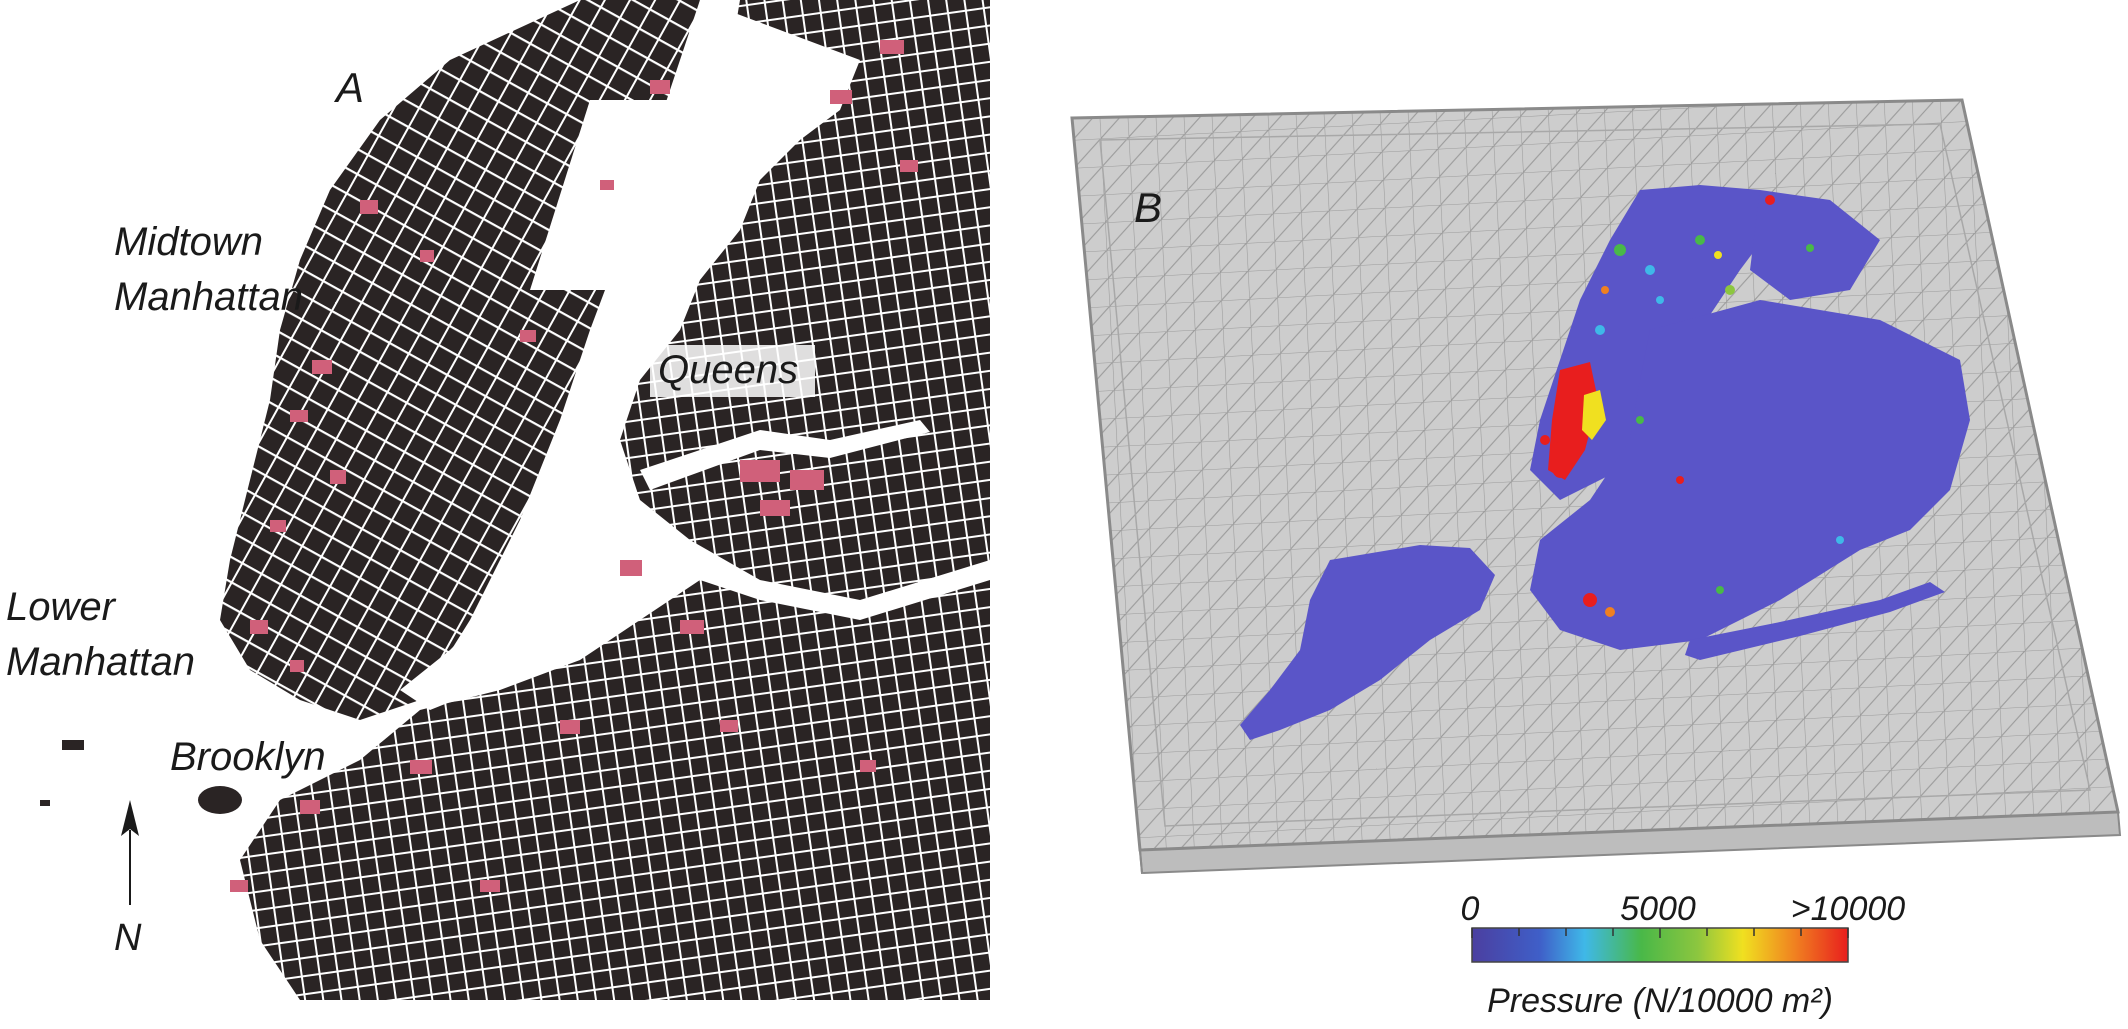 The height and width of the screenshot is (1029, 2128). Describe the element at coordinates (208, 297) in the screenshot. I see `label-midtown-line2: Manhattan` at that location.